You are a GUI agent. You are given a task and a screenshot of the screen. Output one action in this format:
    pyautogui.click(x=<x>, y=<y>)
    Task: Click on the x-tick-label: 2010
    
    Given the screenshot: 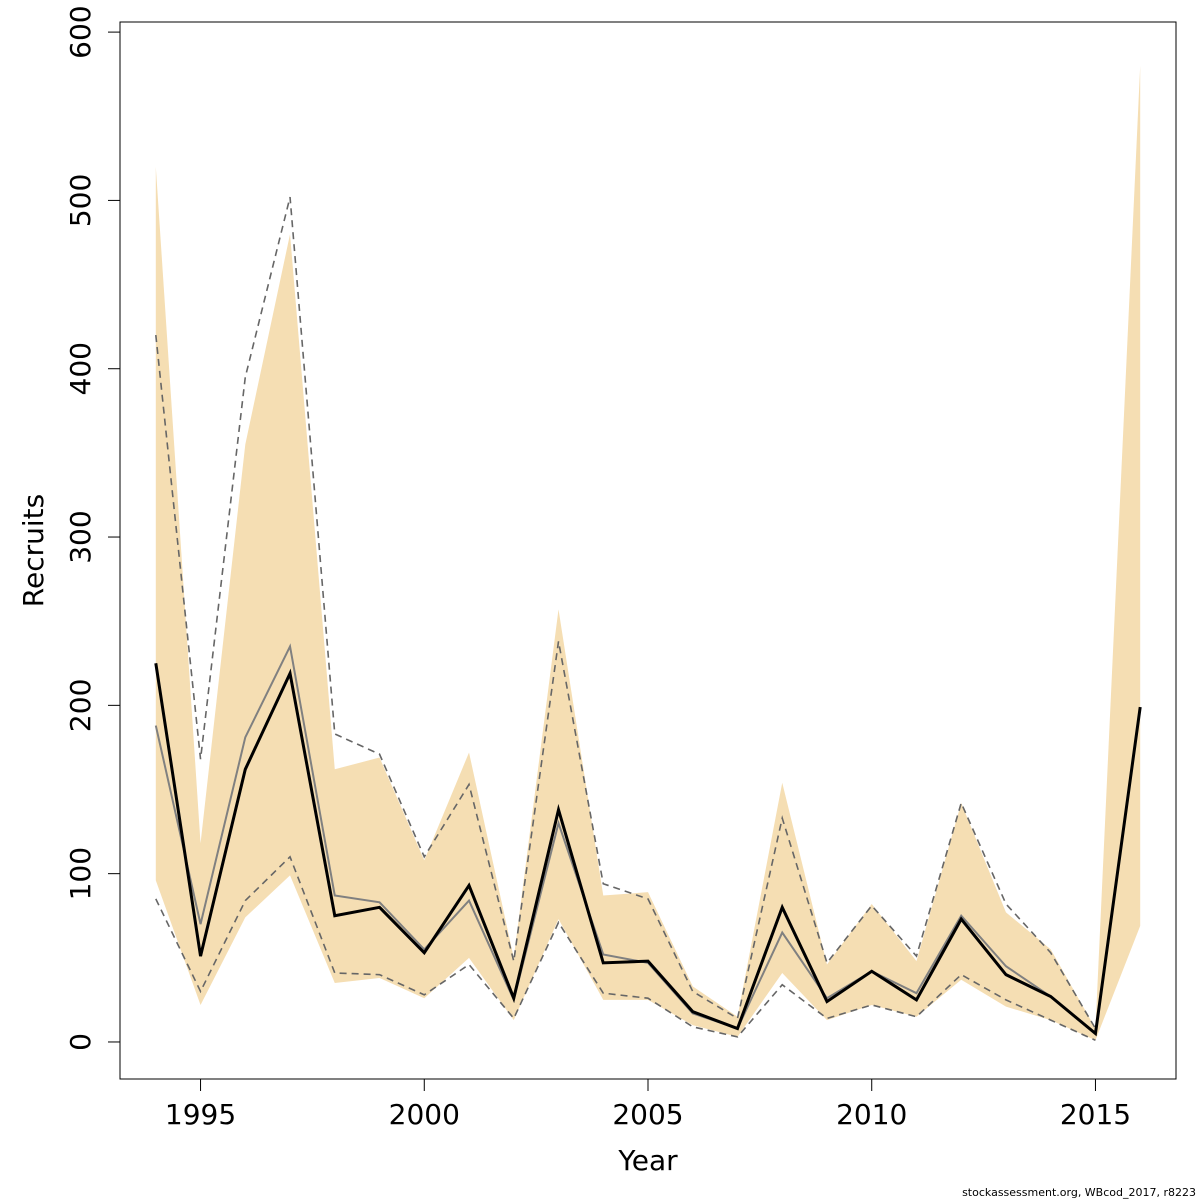 What is the action you would take?
    pyautogui.click(x=871, y=1114)
    